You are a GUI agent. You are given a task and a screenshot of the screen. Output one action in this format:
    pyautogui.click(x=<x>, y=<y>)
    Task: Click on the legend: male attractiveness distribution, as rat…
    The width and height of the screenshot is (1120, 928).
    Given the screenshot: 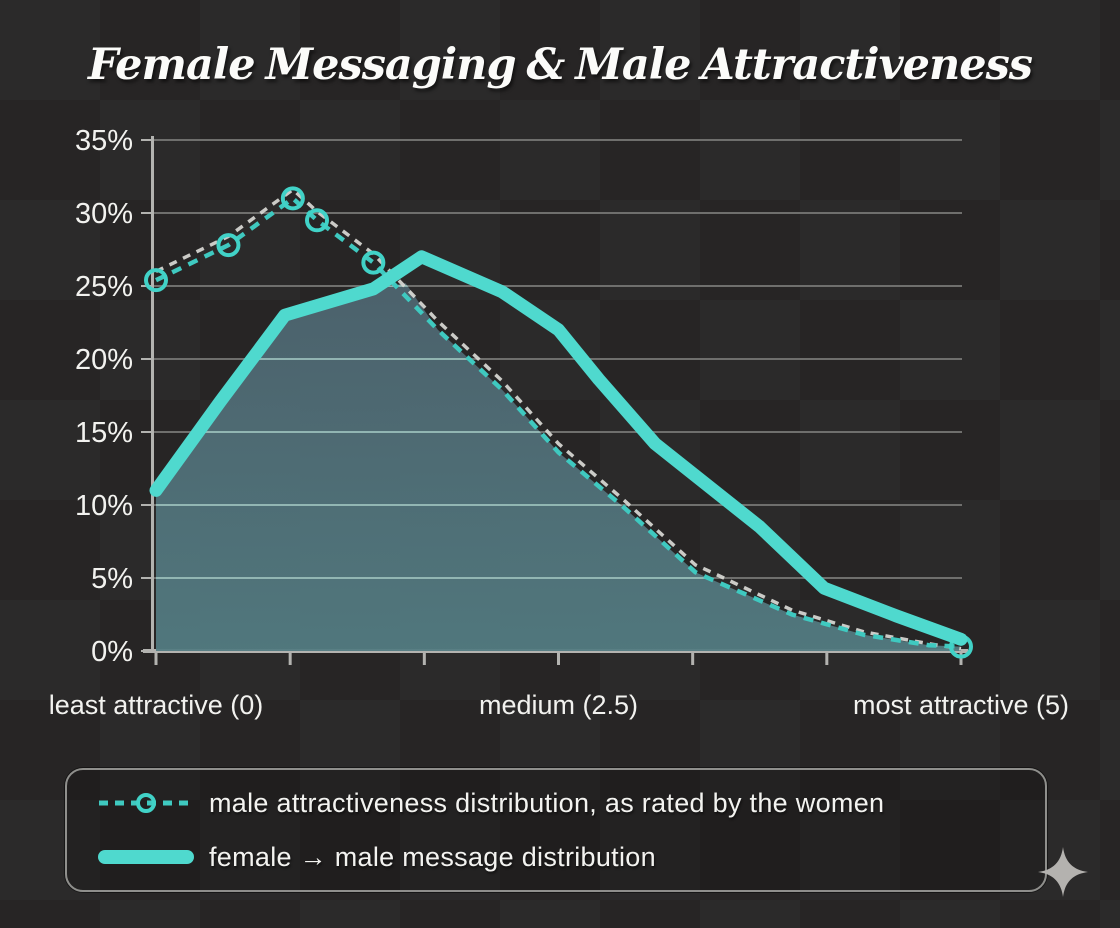 What is the action you would take?
    pyautogui.click(x=556, y=830)
    